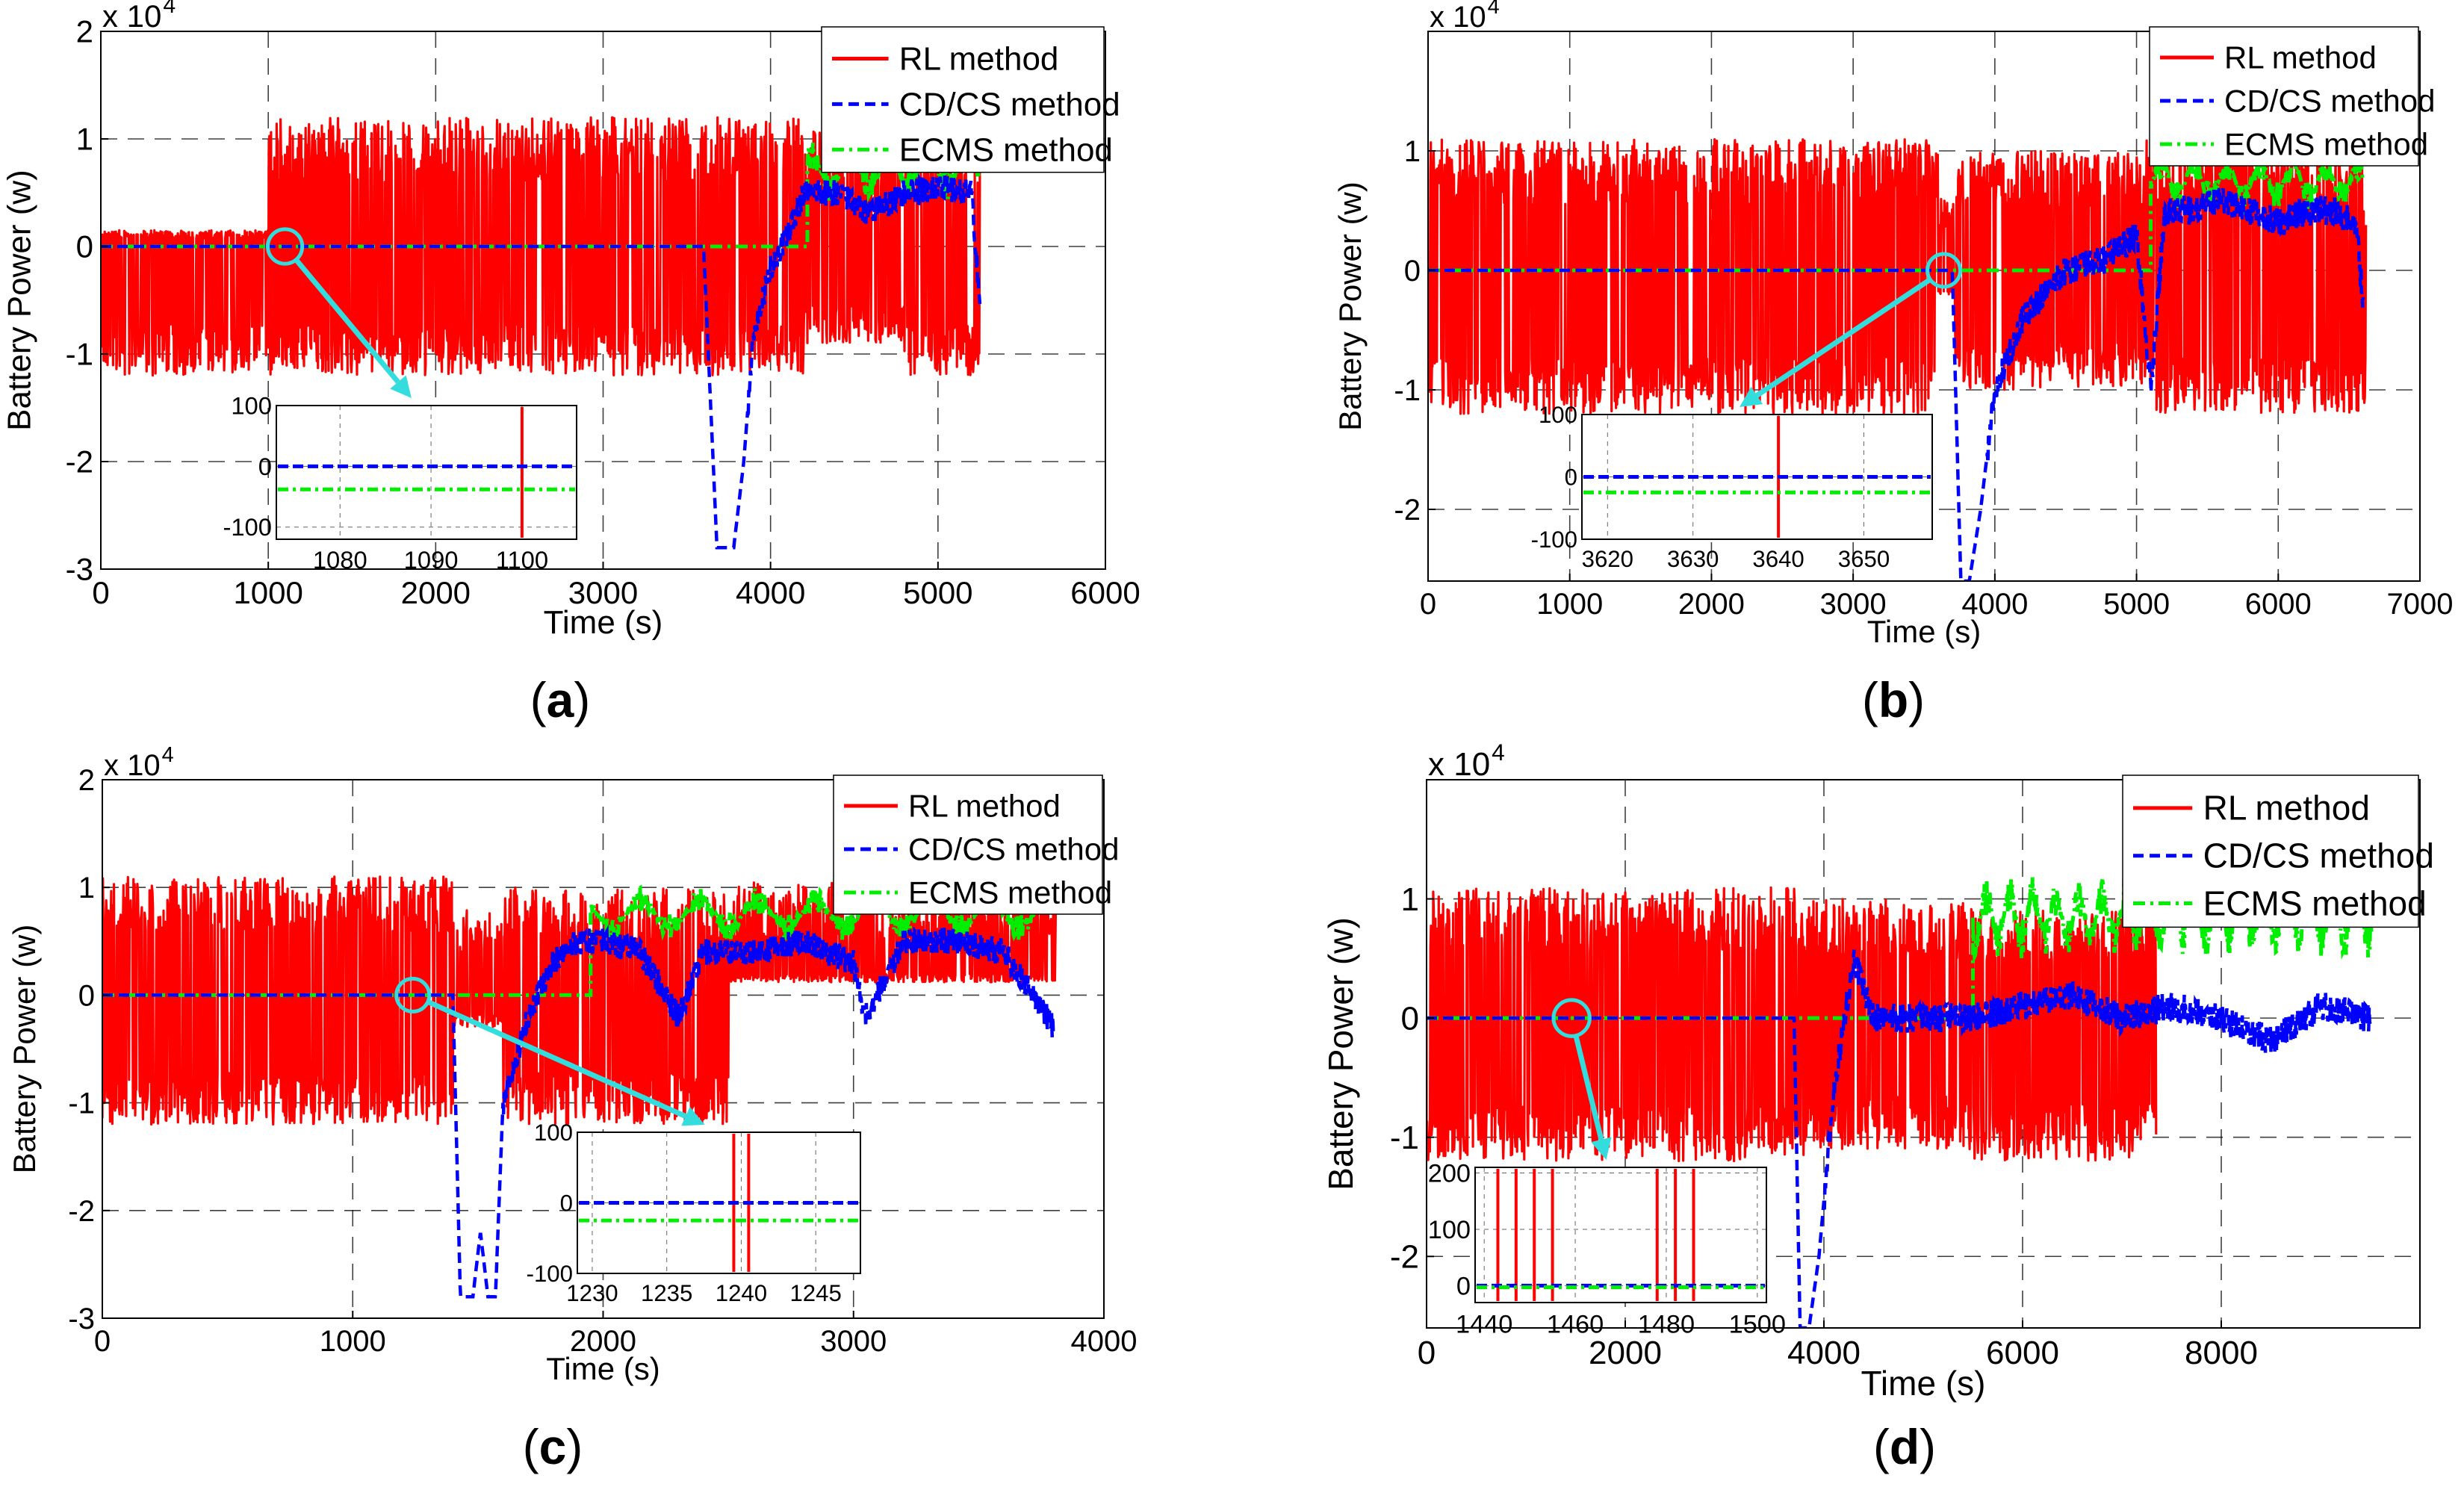  I want to click on inset-x-tick-label: 1480, so click(1666, 1324).